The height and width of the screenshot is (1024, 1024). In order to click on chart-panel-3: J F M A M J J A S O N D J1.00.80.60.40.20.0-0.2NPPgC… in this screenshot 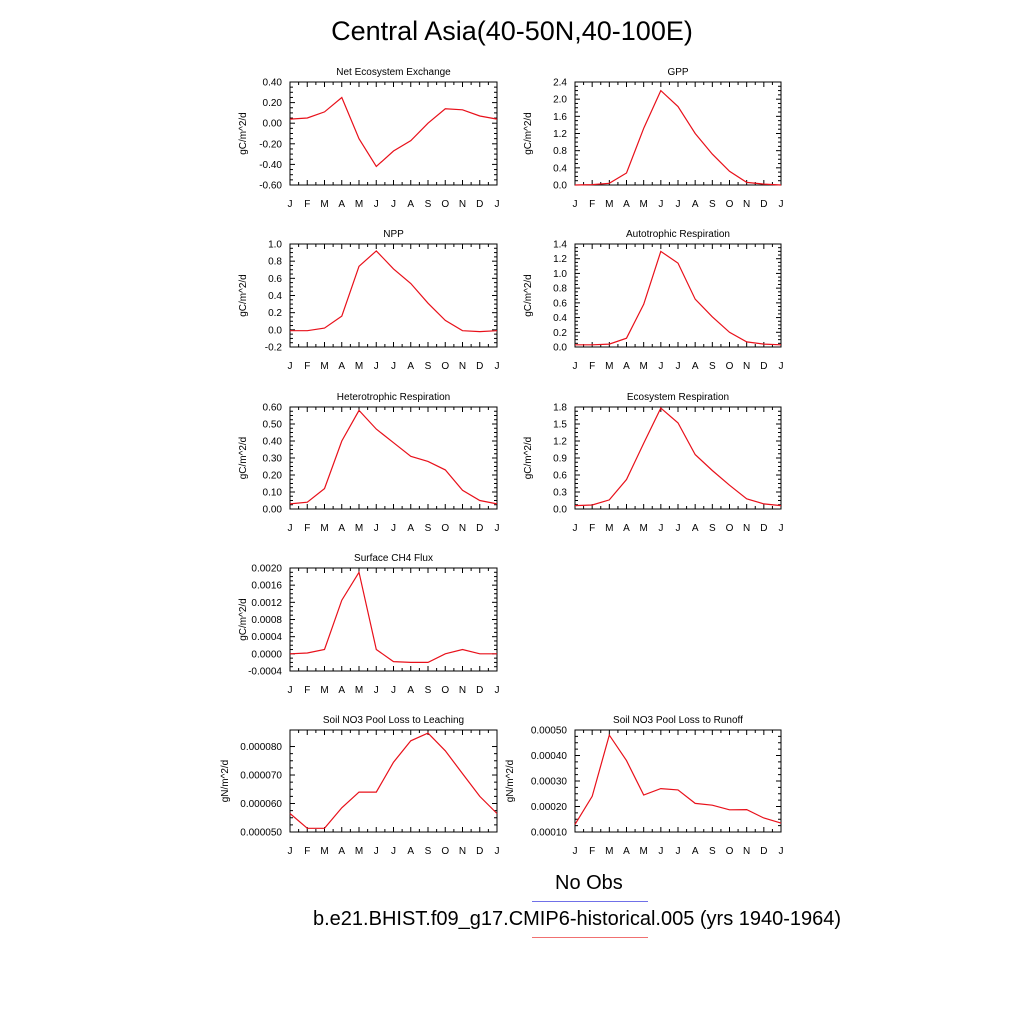, I will do `click(369, 300)`.